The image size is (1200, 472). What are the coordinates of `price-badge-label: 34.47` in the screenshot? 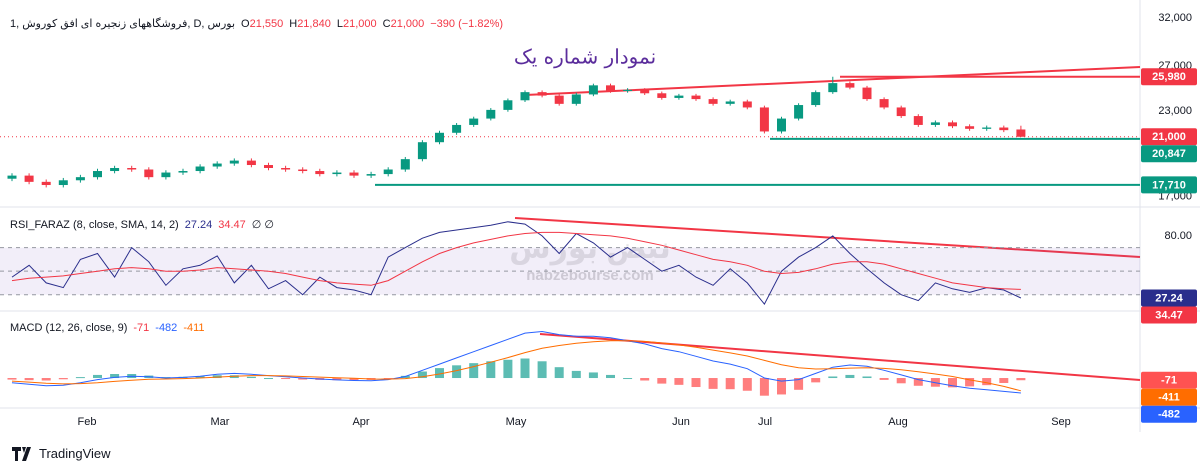 It's located at (1169, 315).